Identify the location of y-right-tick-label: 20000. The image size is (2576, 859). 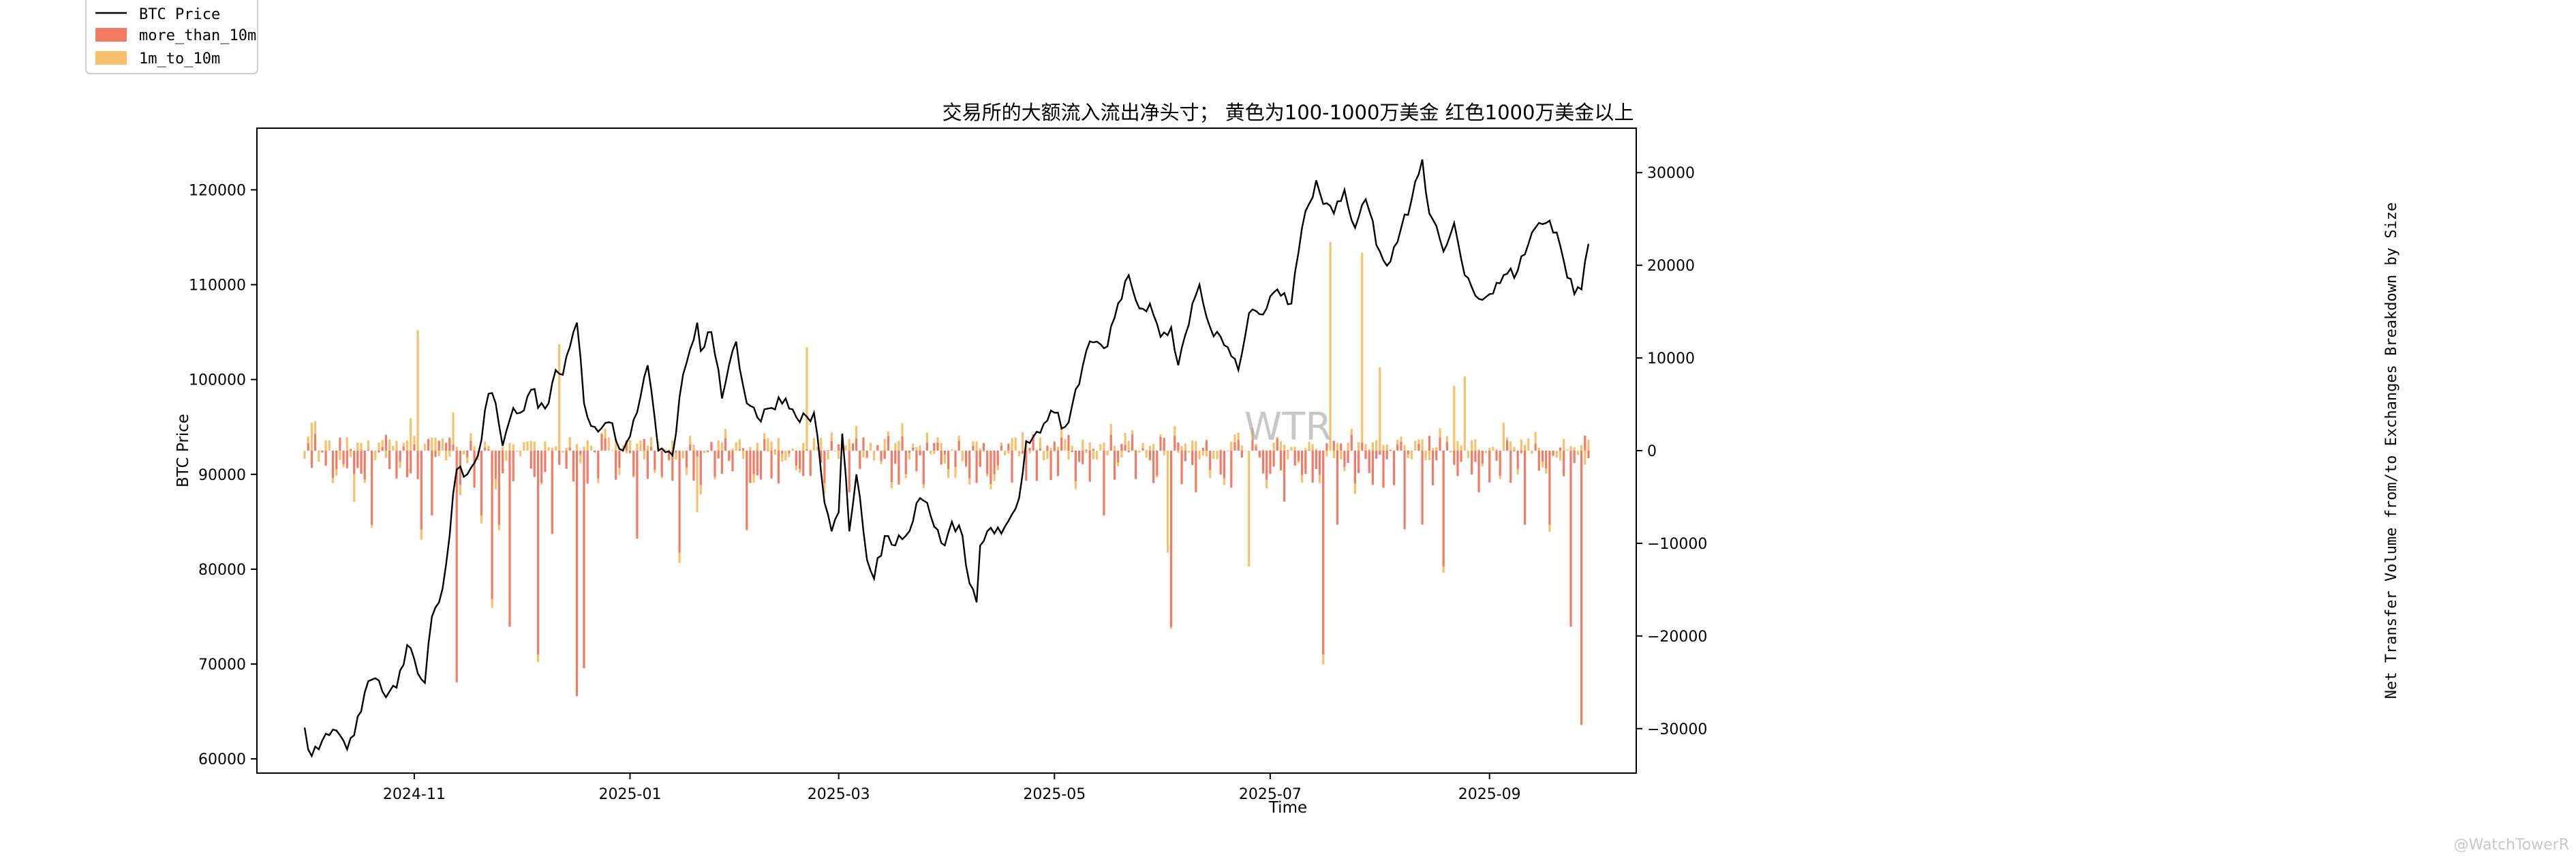
(1671, 266).